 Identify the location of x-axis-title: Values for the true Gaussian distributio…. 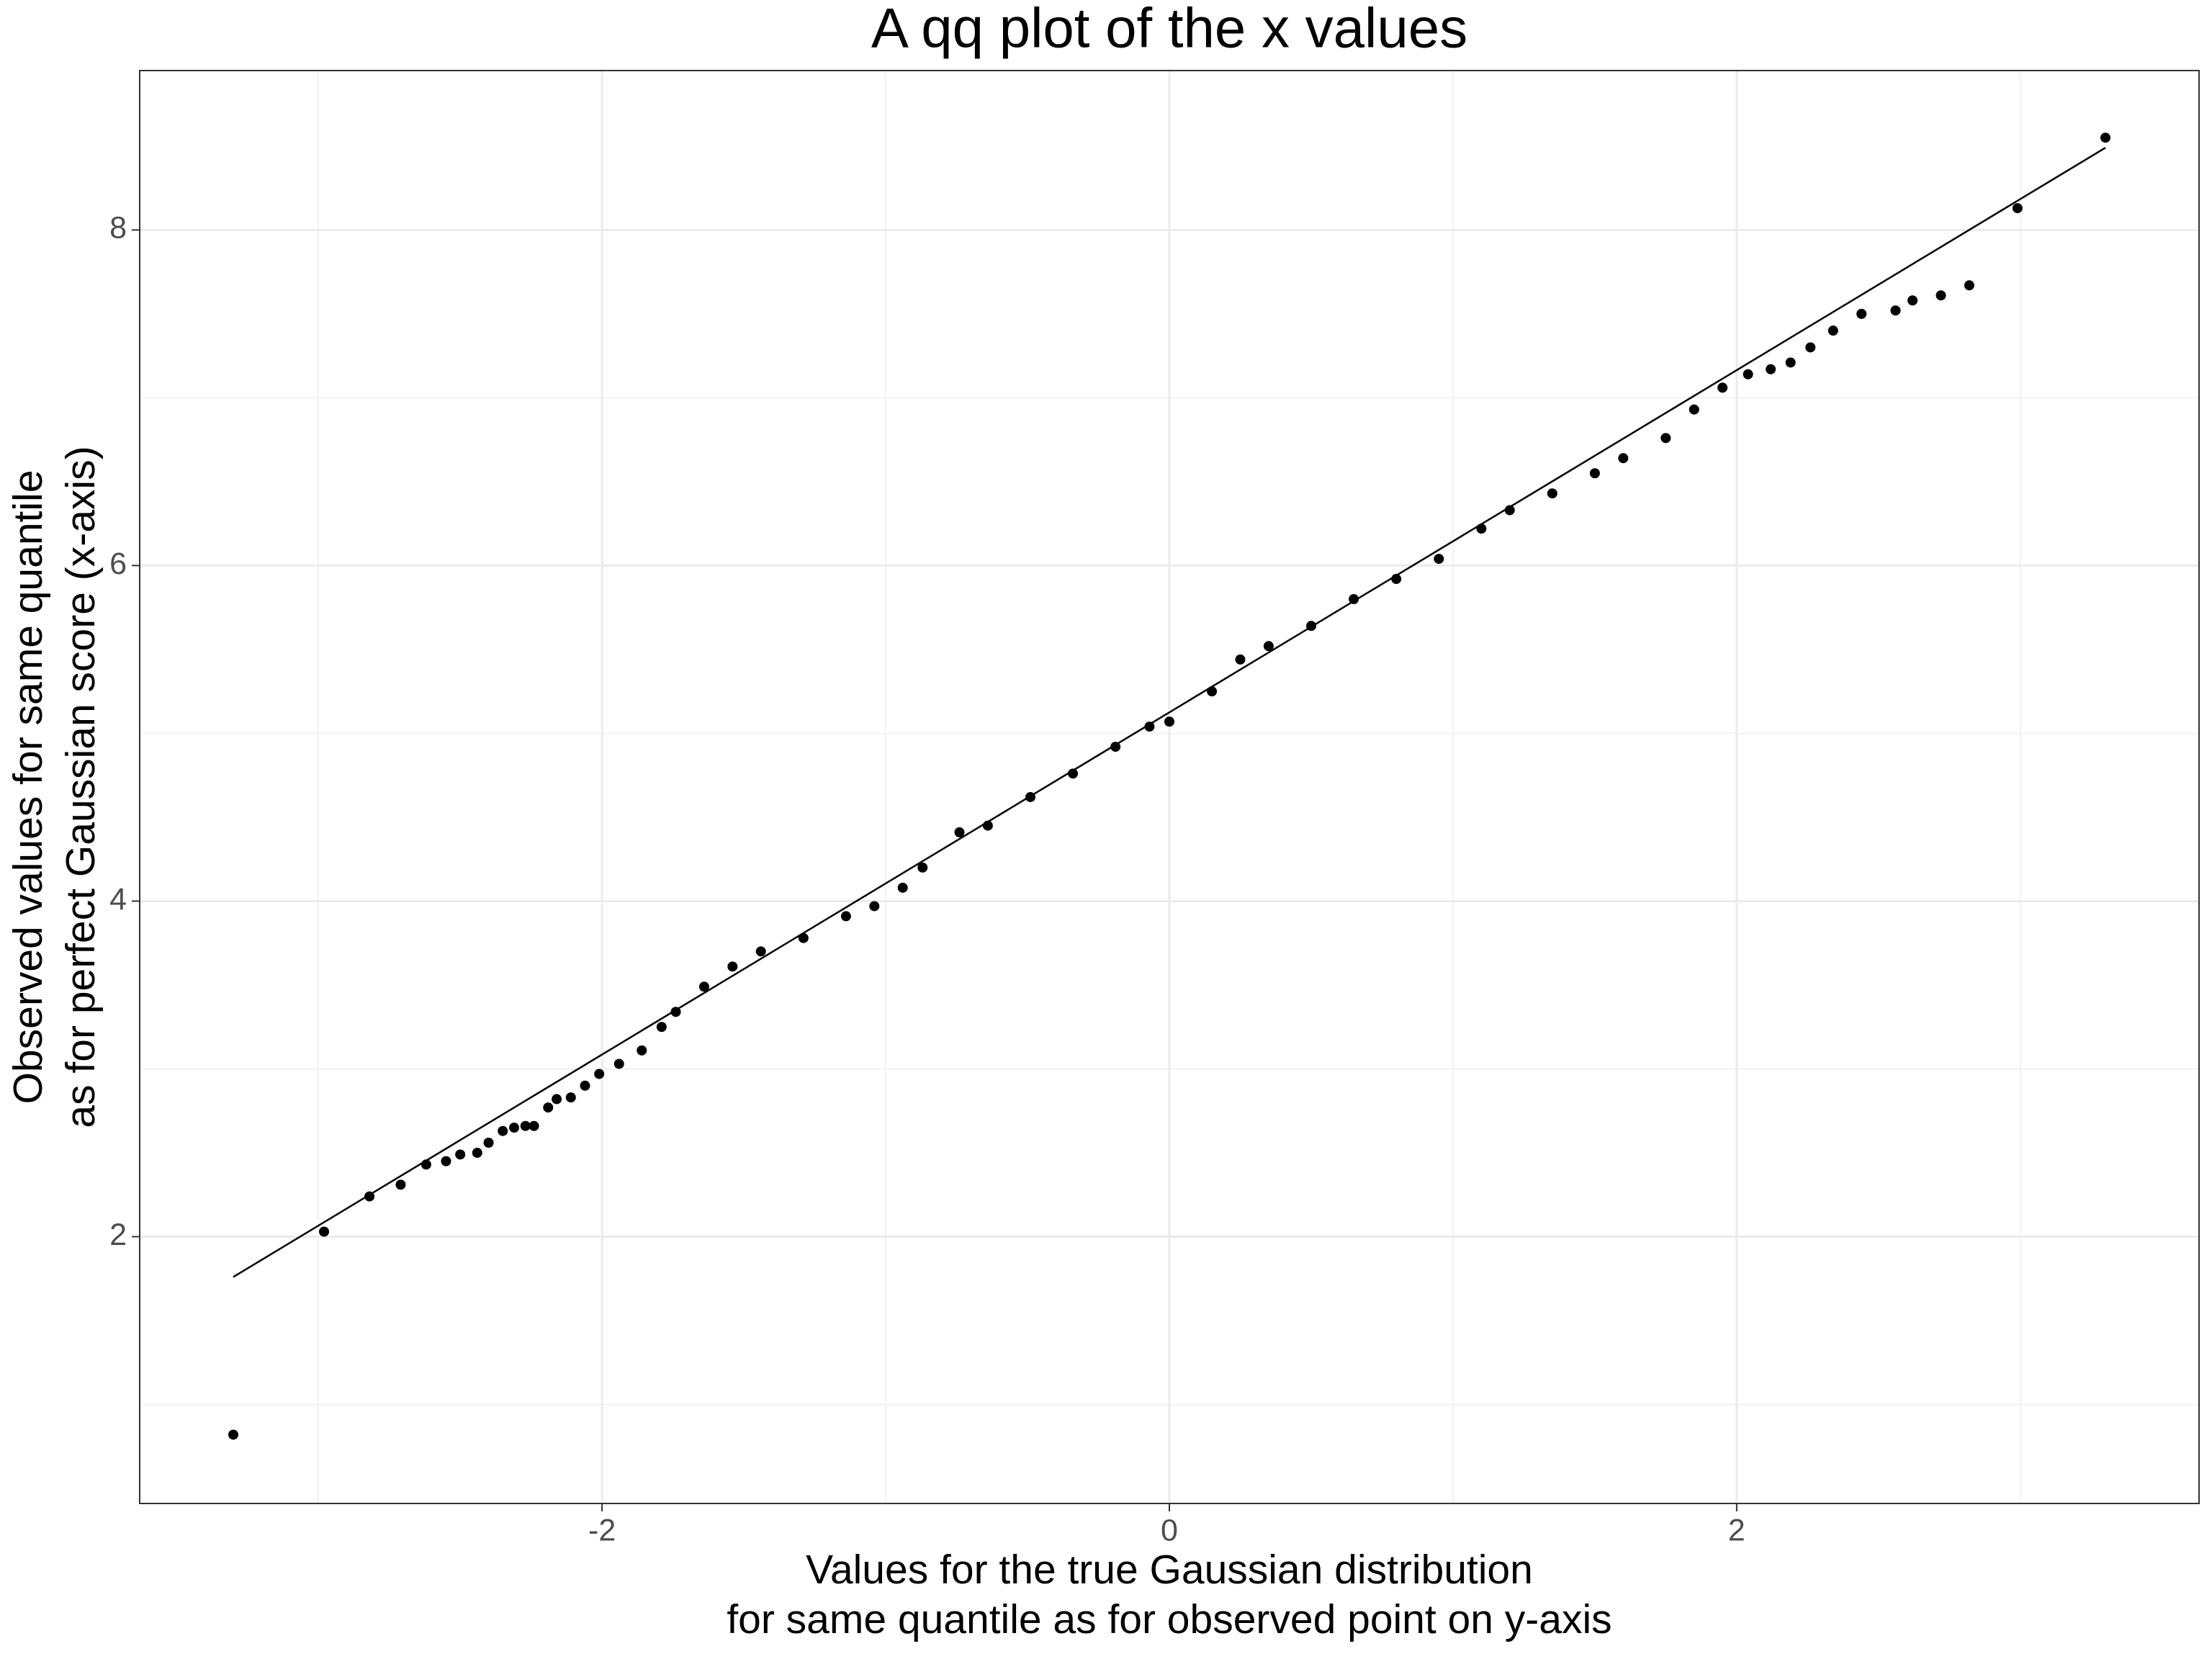
(1170, 1570).